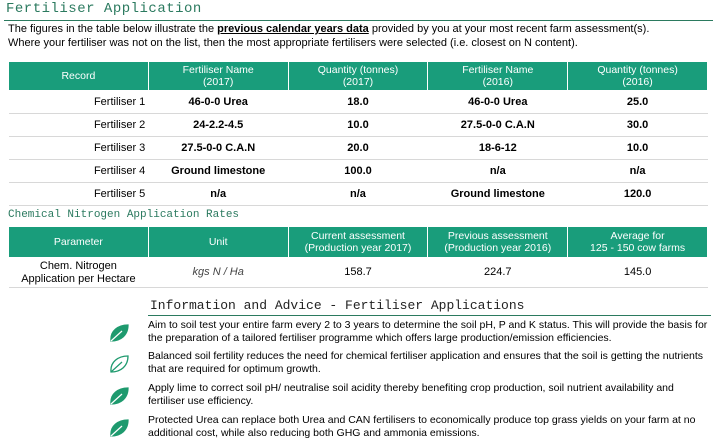 This screenshot has height=446, width=719. What do you see at coordinates (78, 148) in the screenshot?
I see `table-cell: Fertiliser 3` at bounding box center [78, 148].